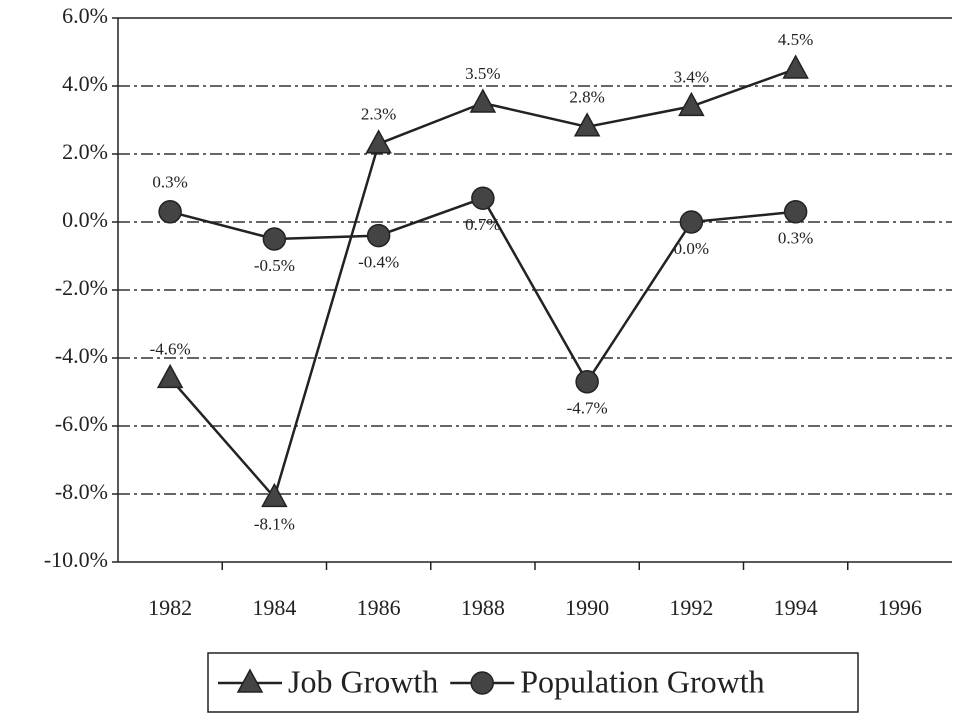 The image size is (959, 715). What do you see at coordinates (85, 151) in the screenshot?
I see `y-tick-label: 2.0%` at bounding box center [85, 151].